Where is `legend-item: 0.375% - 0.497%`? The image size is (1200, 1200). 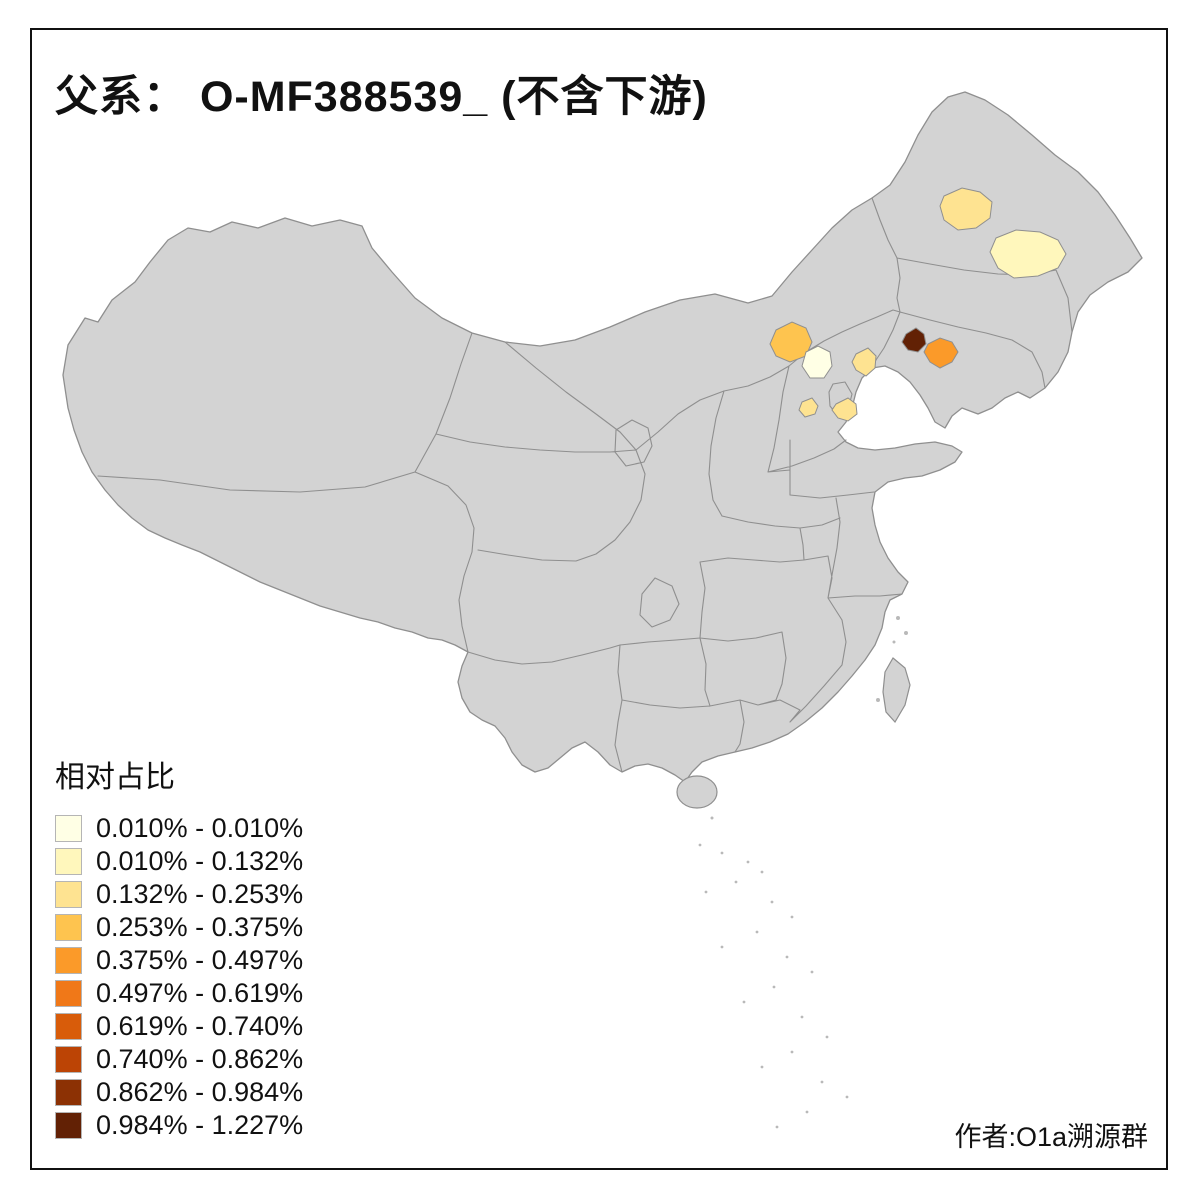 legend-item: 0.375% - 0.497% is located at coordinates (220, 960).